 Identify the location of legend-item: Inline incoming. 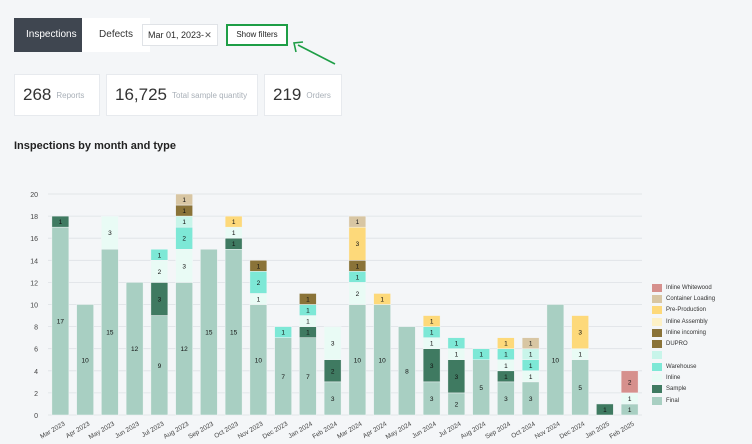
(701, 332).